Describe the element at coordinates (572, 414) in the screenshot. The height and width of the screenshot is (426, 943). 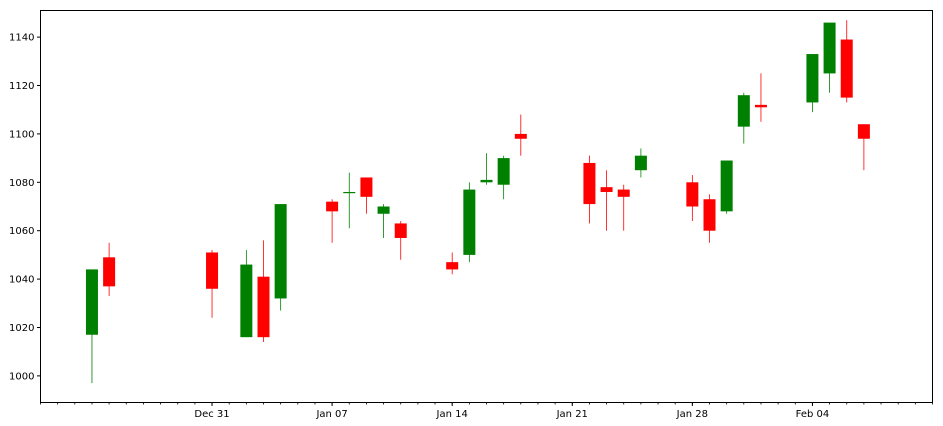
I see `x-tick-label: Jan 21` at that location.